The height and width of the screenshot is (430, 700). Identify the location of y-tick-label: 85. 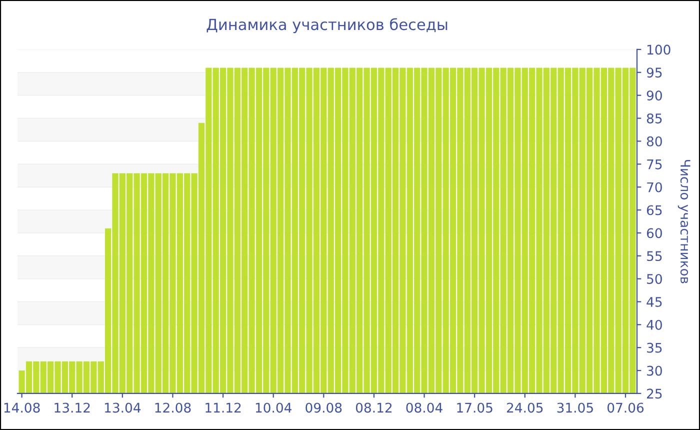
(654, 118).